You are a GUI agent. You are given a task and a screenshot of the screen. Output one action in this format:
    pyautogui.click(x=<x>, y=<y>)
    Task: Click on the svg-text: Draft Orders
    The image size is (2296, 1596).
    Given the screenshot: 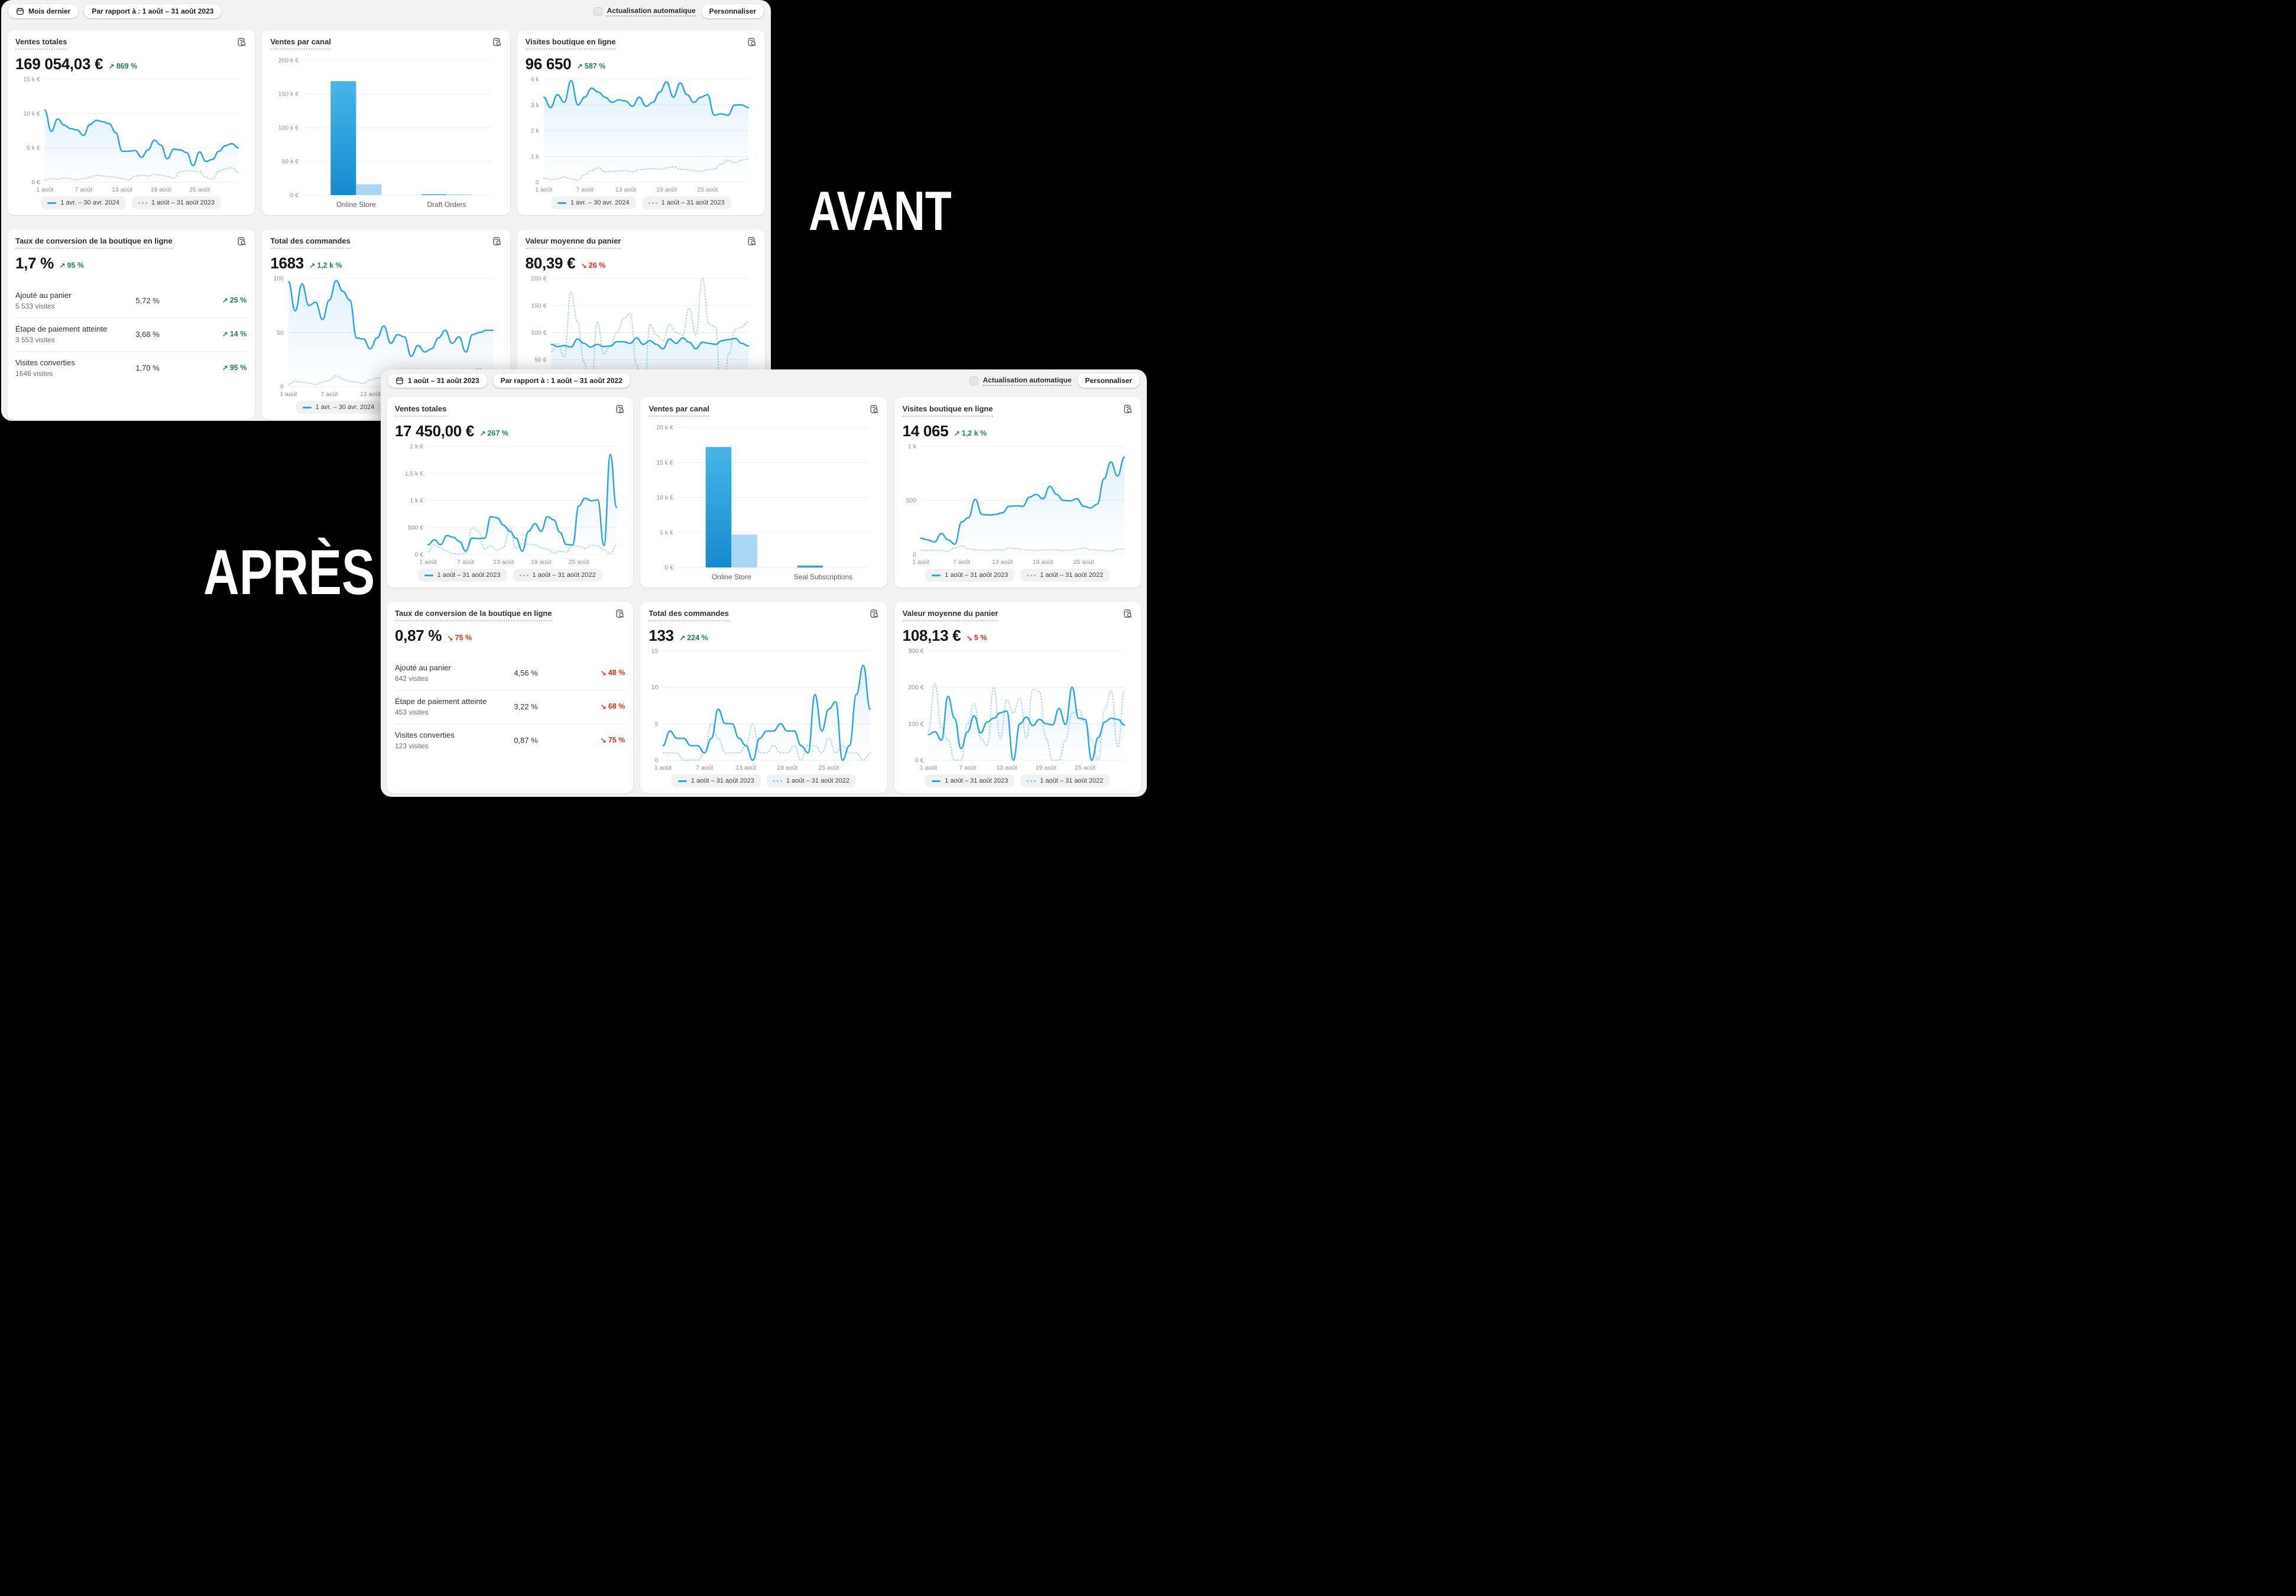 What is the action you would take?
    pyautogui.click(x=446, y=204)
    